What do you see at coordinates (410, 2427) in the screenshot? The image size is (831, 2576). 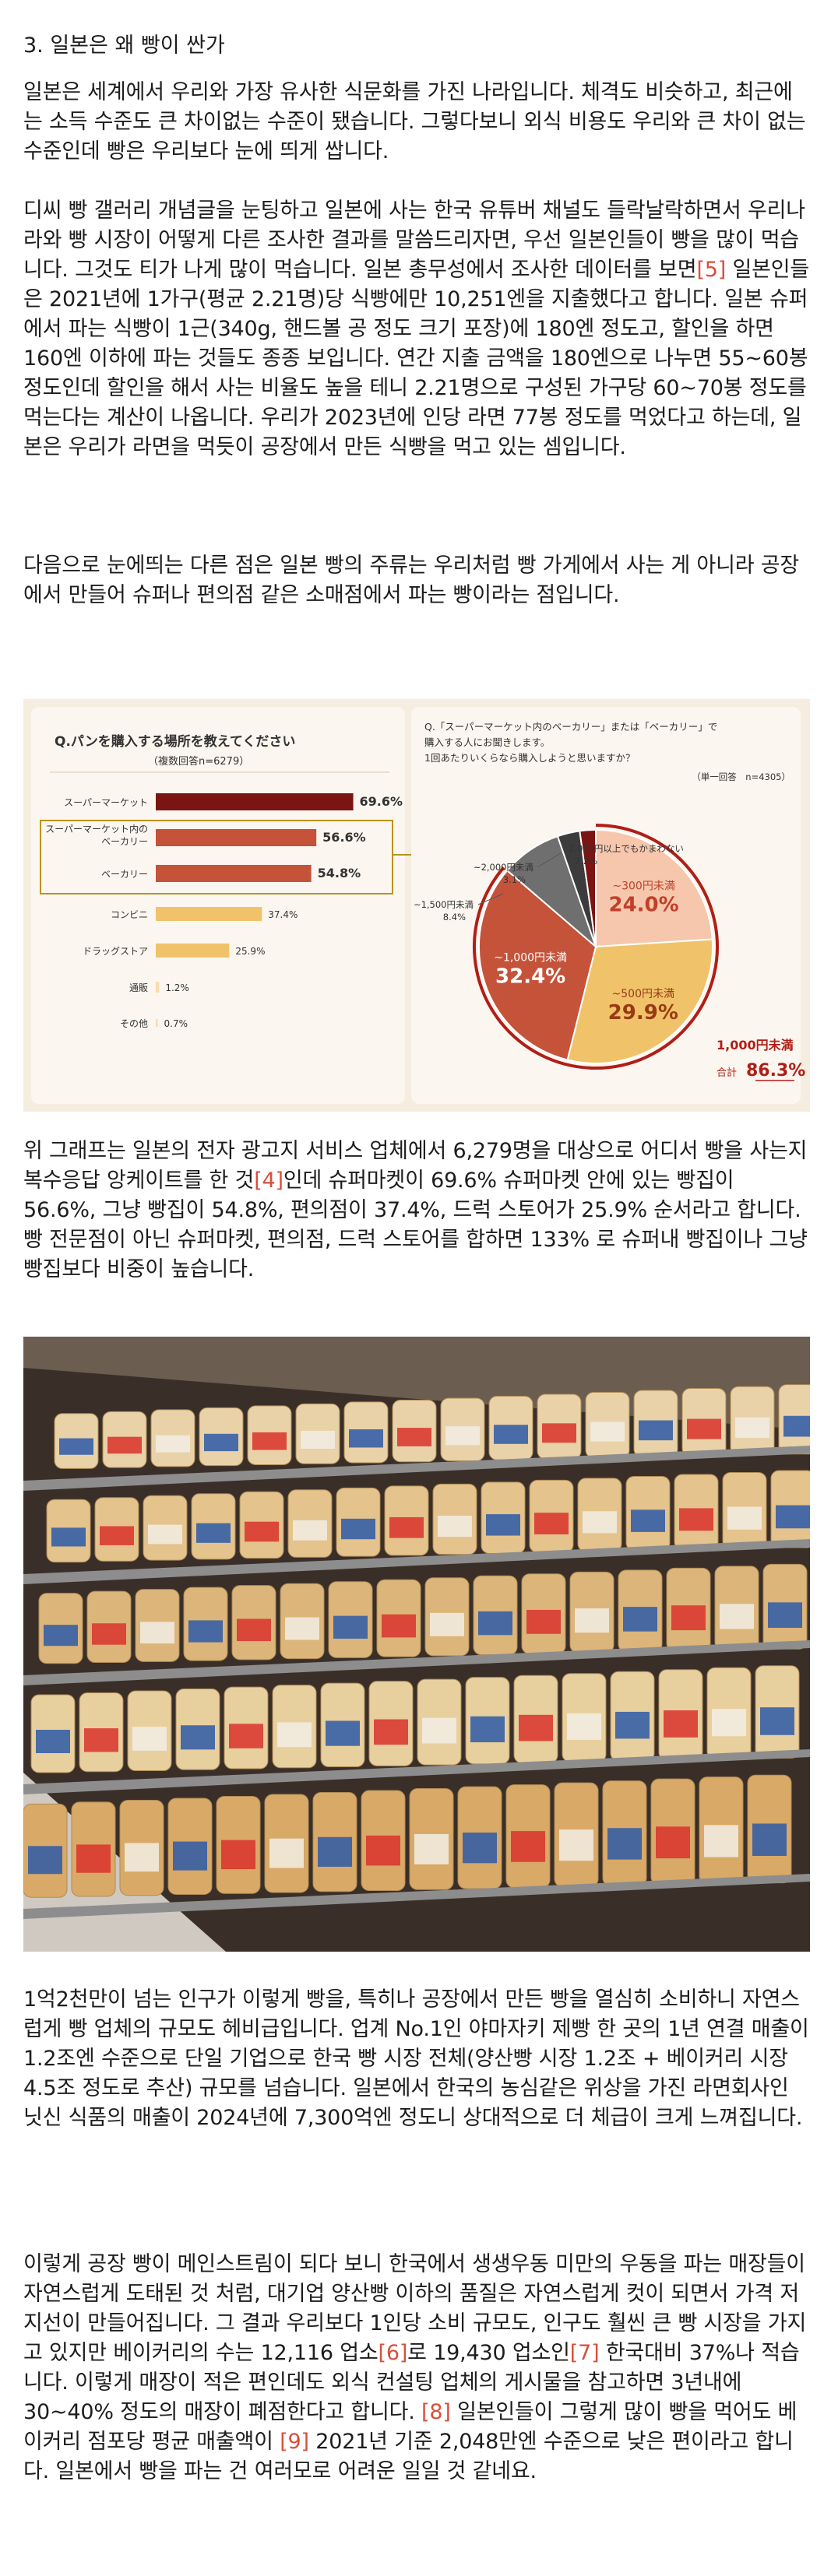 I see `paragraph-text: 일본인들이 그렇게 많이 빵을 먹어도 베이커리 점포당 평균 매출액이` at bounding box center [410, 2427].